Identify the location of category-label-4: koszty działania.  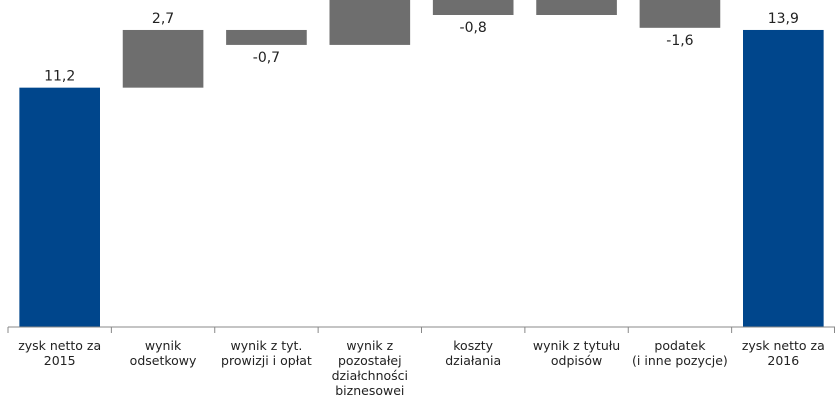
(473, 353).